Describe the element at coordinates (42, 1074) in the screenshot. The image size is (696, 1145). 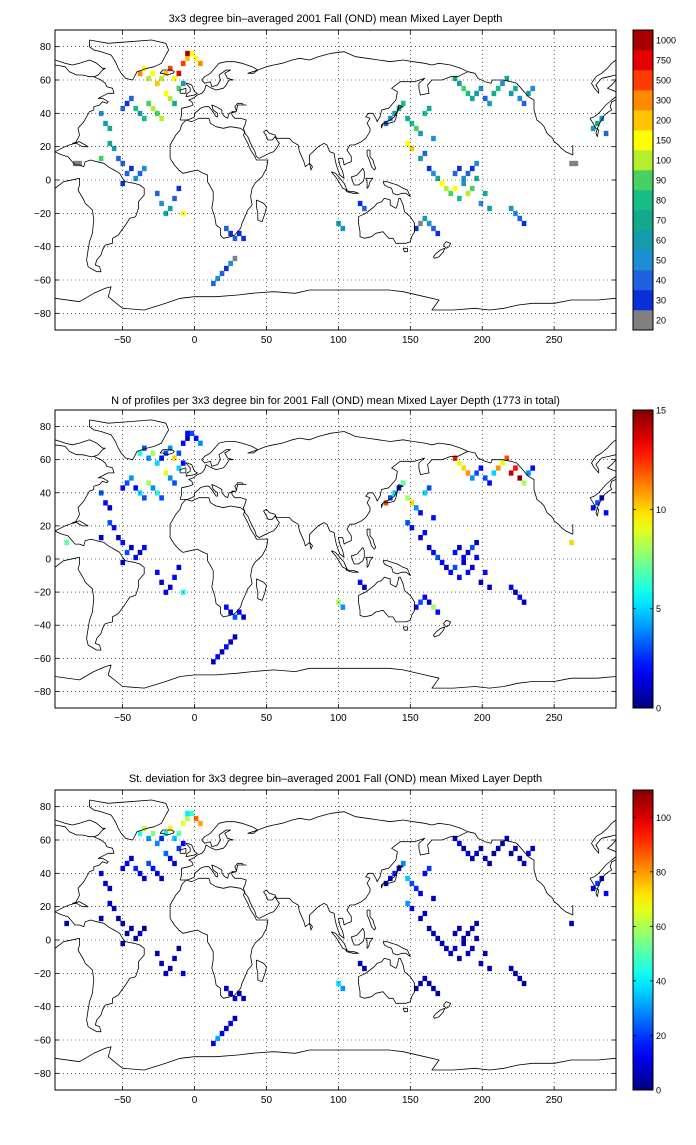
I see `y-tick-label: −80` at that location.